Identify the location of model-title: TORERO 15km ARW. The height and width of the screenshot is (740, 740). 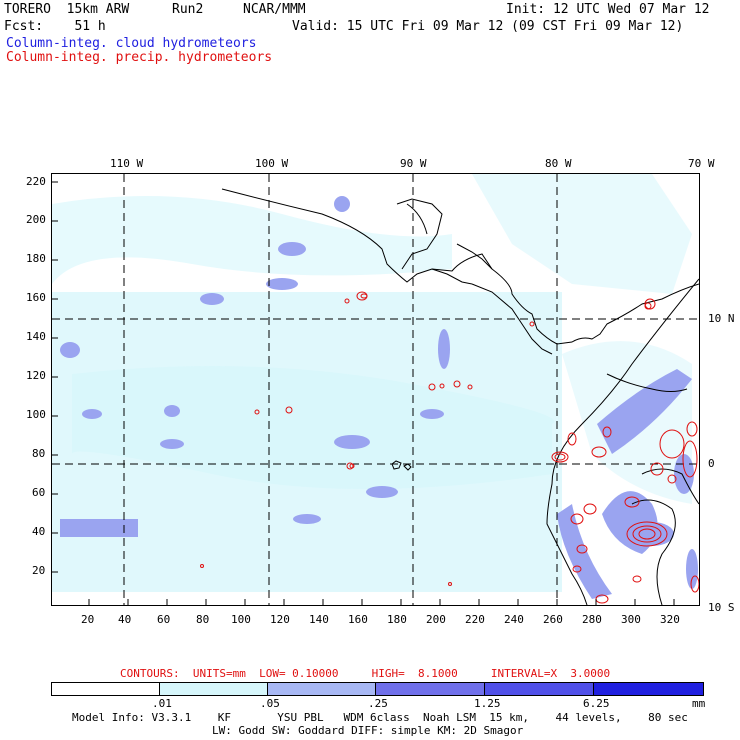
(67, 9).